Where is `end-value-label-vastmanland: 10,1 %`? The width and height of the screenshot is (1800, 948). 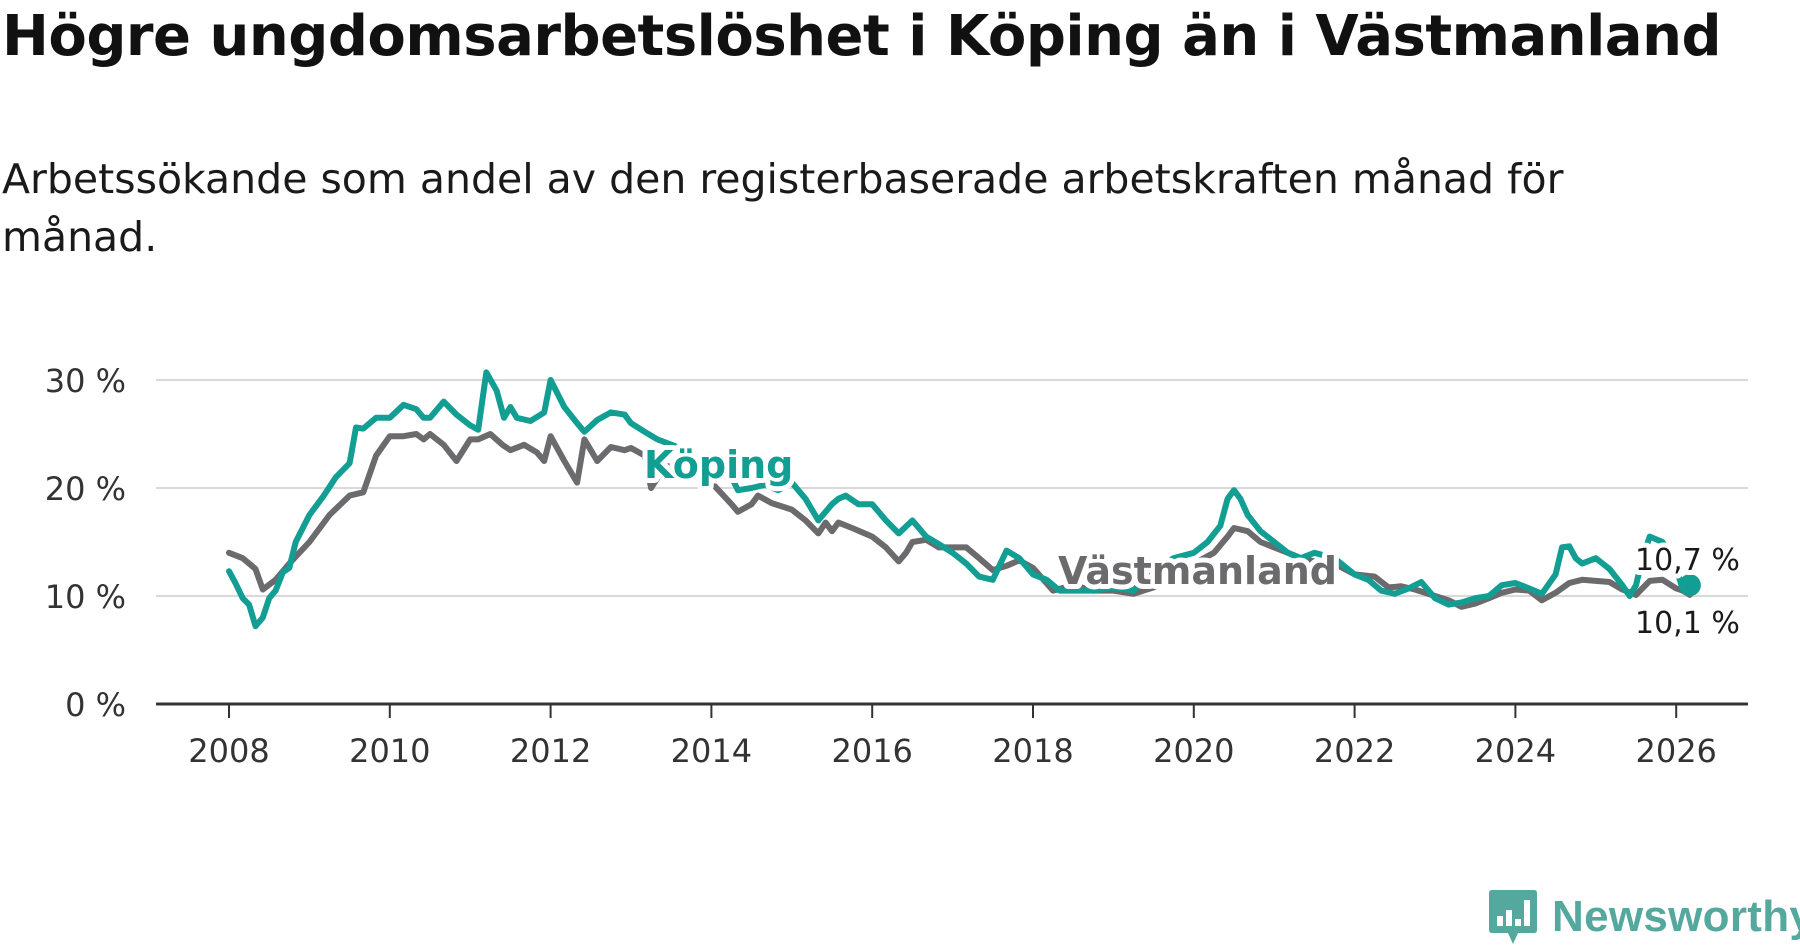 end-value-label-vastmanland: 10,1 % is located at coordinates (1687, 623).